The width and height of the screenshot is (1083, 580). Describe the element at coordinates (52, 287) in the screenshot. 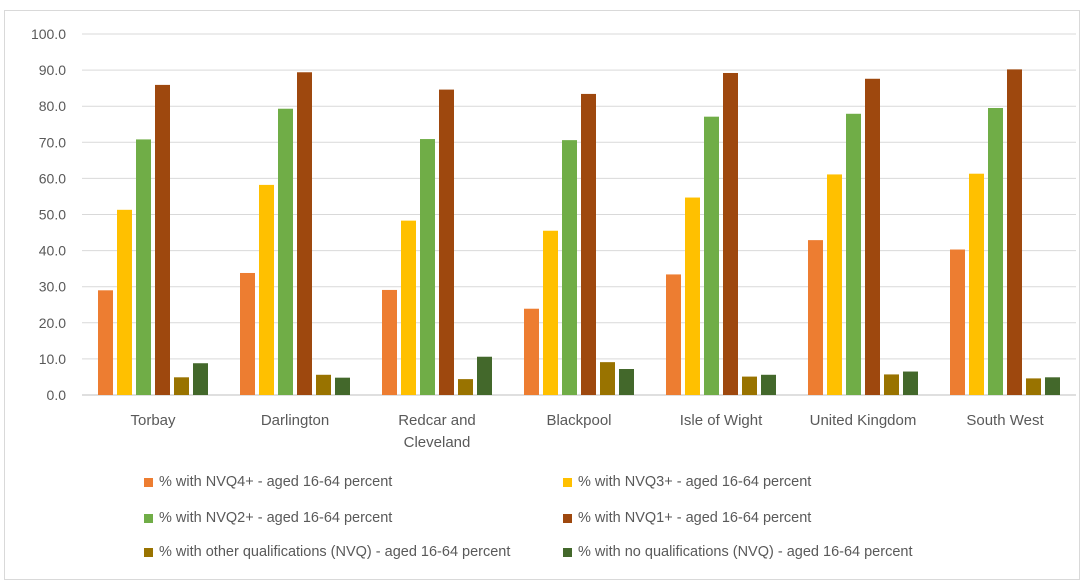

I see `y-tick-label: 30.0` at that location.